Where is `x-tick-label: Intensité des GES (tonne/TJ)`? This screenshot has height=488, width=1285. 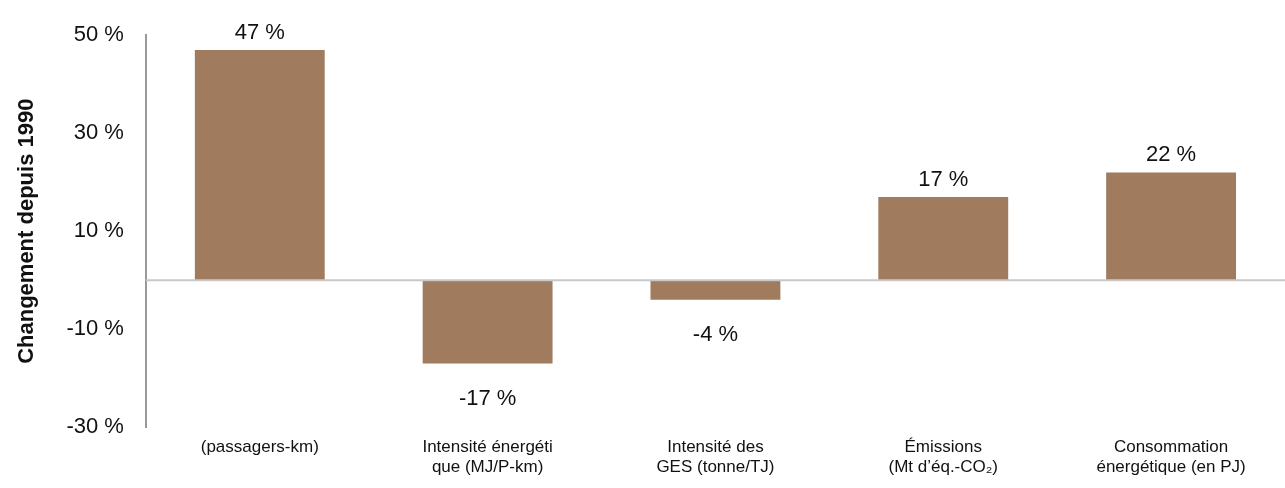 x-tick-label: Intensité des GES (tonne/TJ) is located at coordinates (715, 457).